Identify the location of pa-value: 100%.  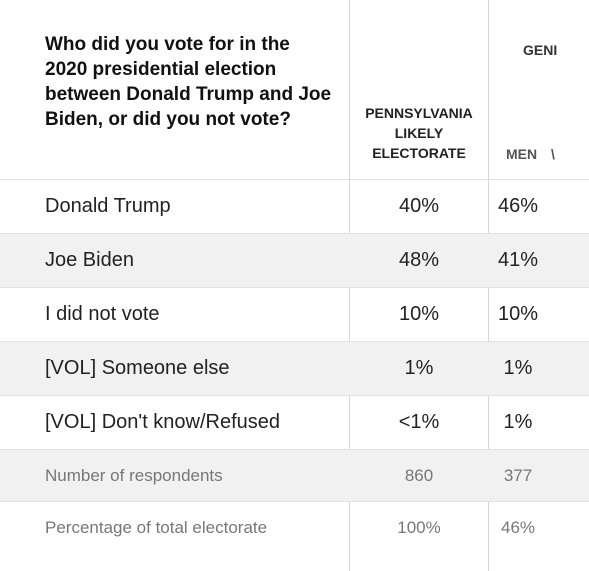
(419, 527).